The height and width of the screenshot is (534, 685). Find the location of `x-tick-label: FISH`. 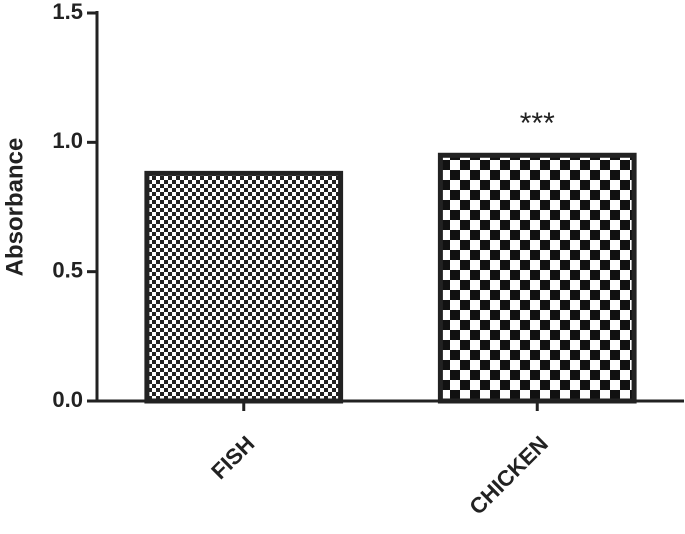

x-tick-label: FISH is located at coordinates (232, 457).